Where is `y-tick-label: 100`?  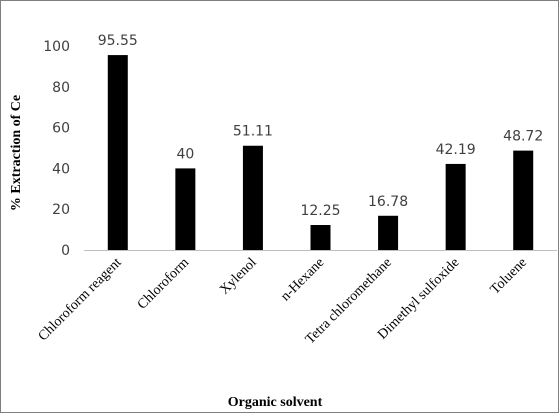 y-tick-label: 100 is located at coordinates (56, 47).